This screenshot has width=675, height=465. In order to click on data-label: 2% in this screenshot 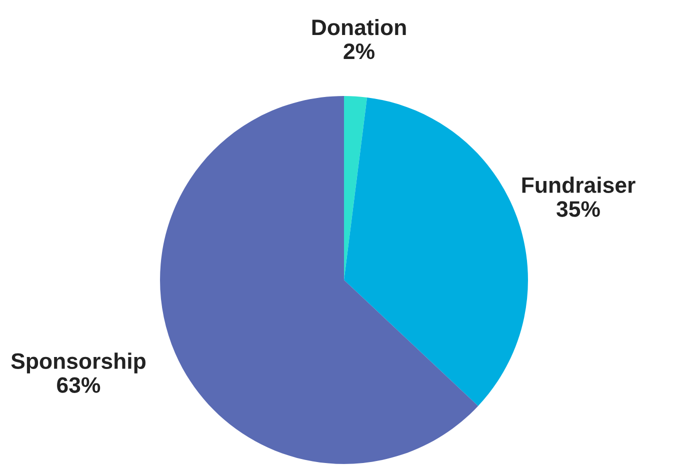, I will do `click(359, 51)`.